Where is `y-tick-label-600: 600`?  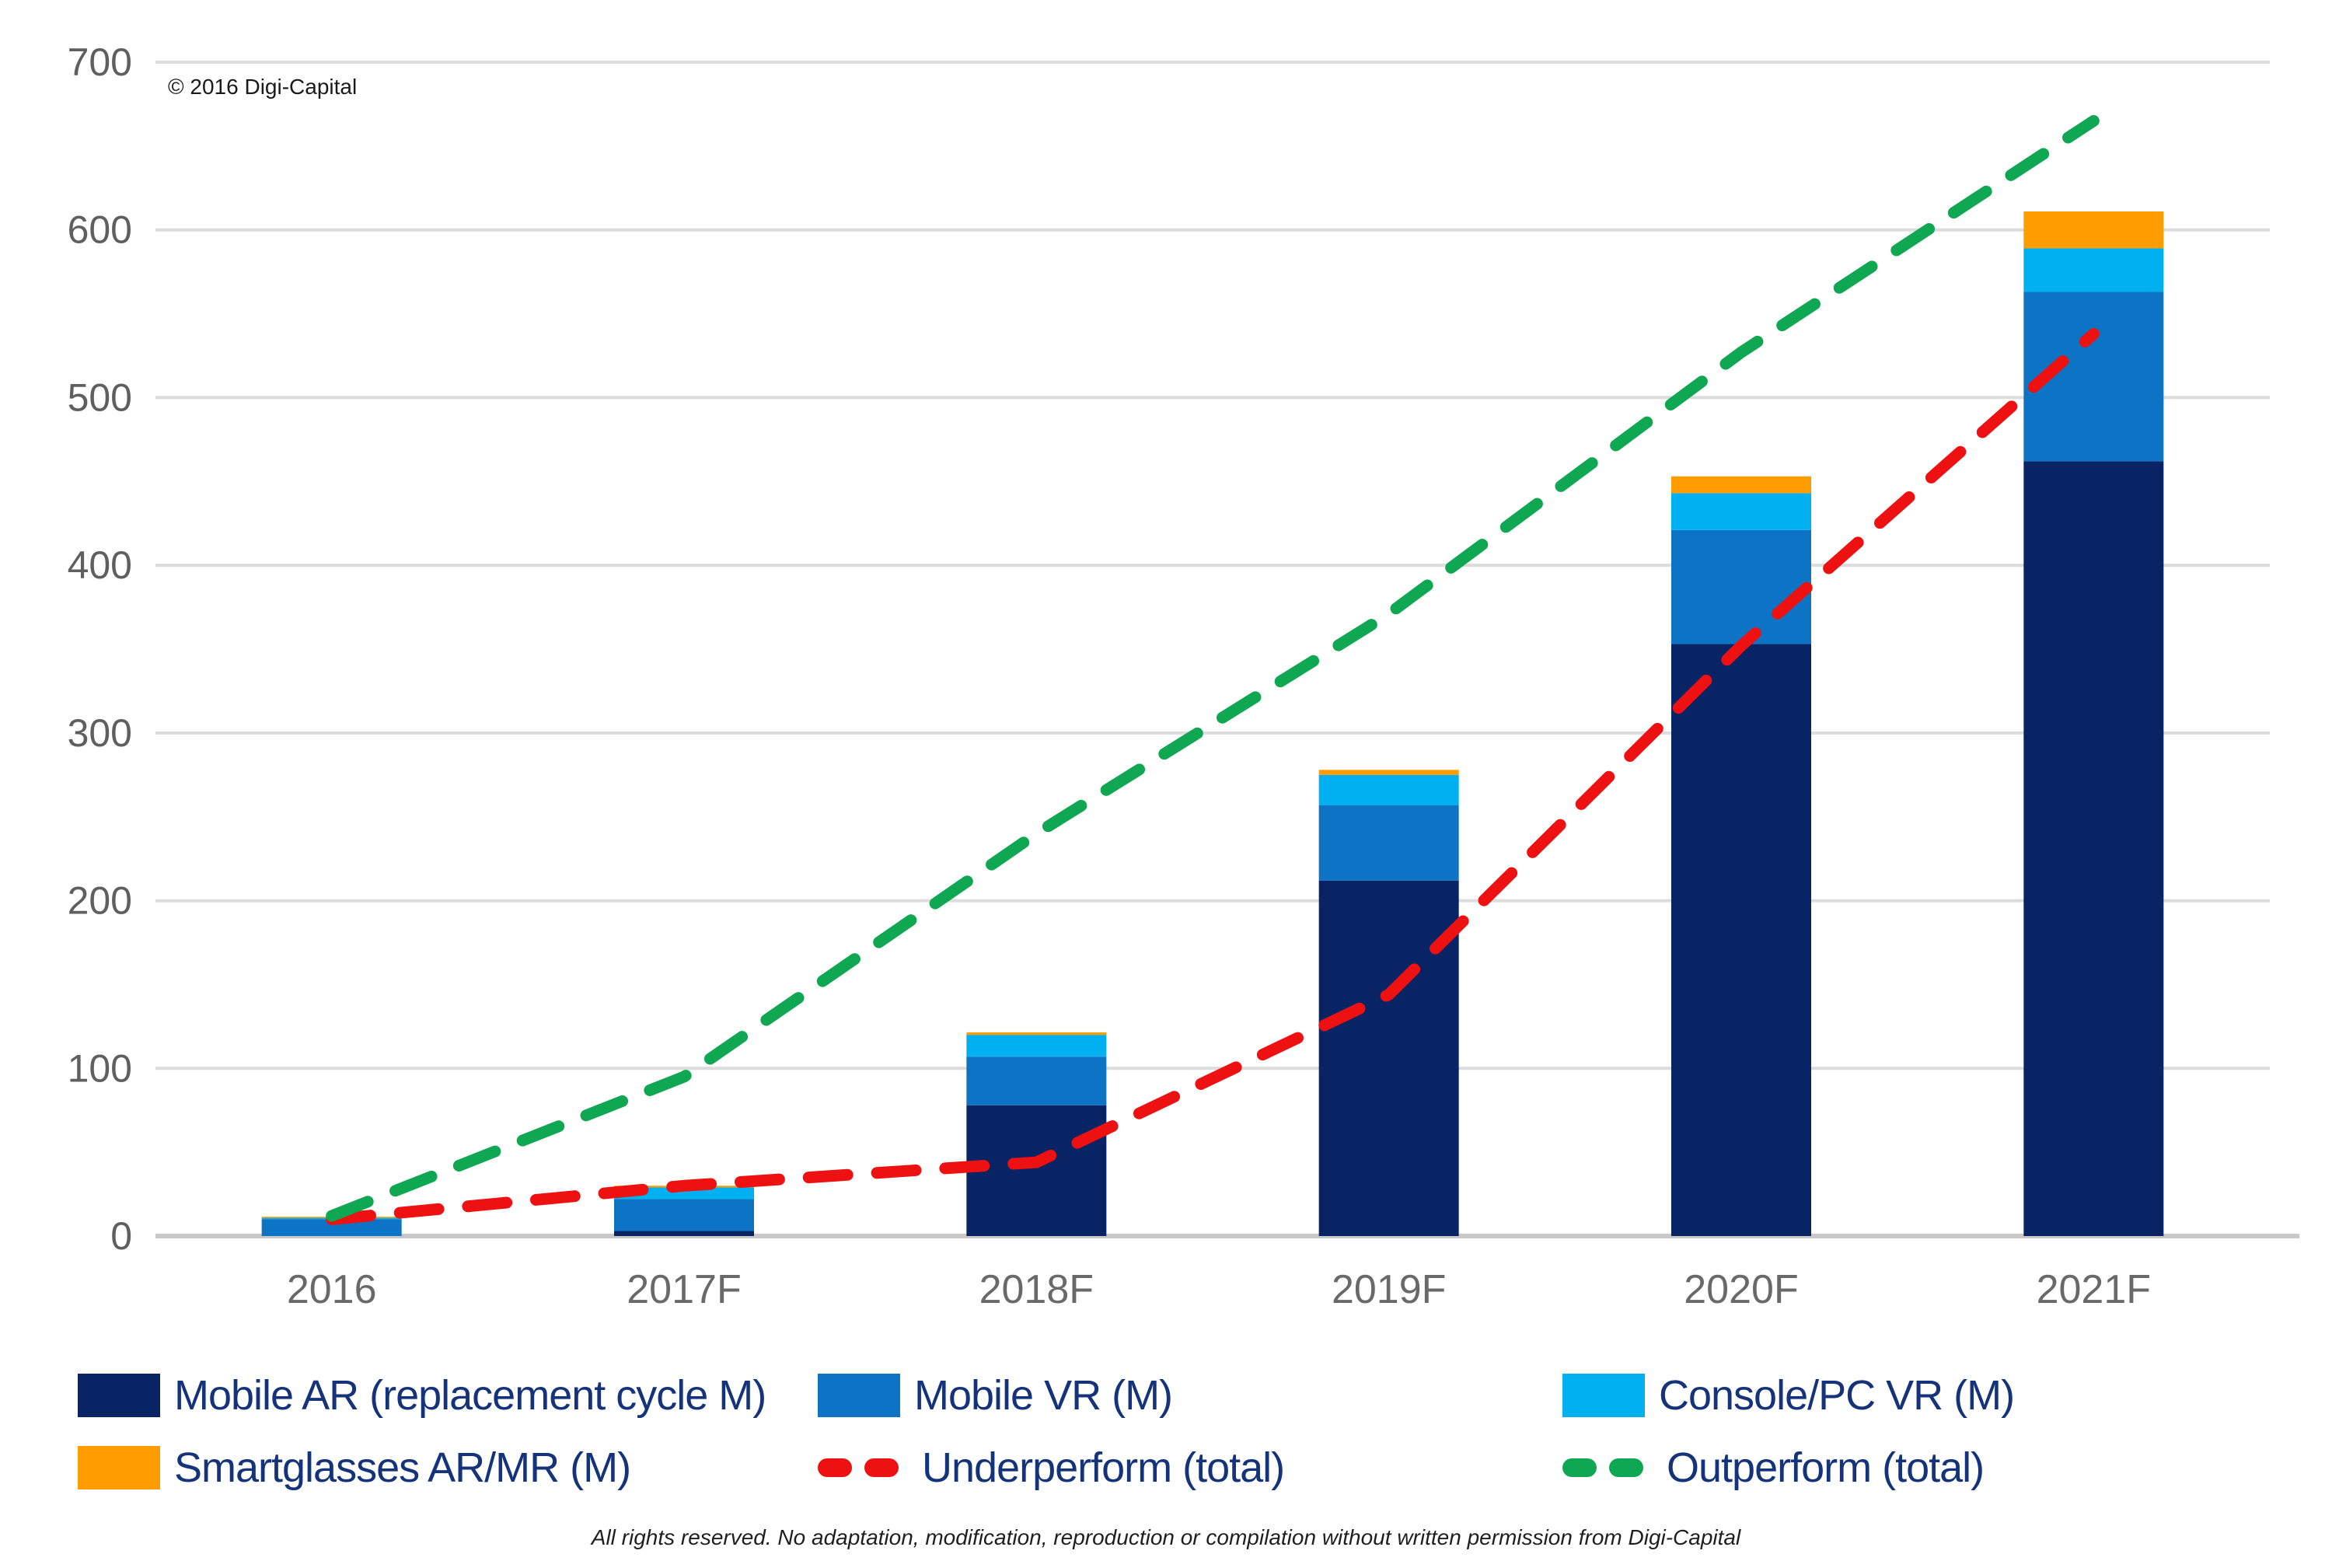
y-tick-label-600: 600 is located at coordinates (100, 230).